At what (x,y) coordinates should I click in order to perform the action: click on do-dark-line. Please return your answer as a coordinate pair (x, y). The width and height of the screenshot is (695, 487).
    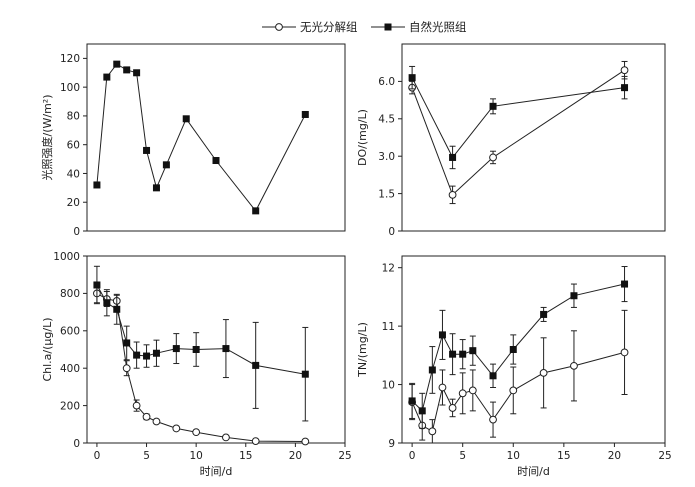
    Looking at the image, I should click on (518, 132).